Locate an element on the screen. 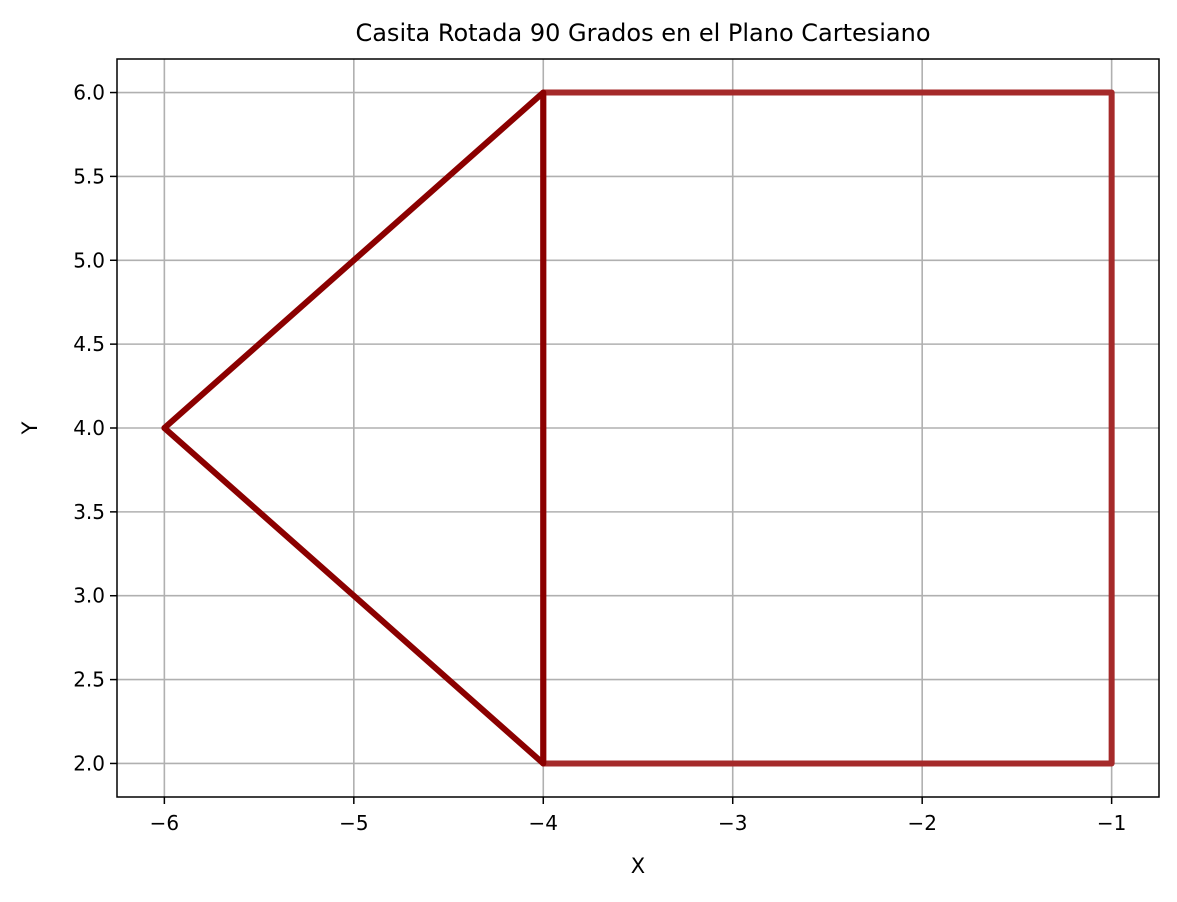  y-tick-label: 2.0 is located at coordinates (89, 763).